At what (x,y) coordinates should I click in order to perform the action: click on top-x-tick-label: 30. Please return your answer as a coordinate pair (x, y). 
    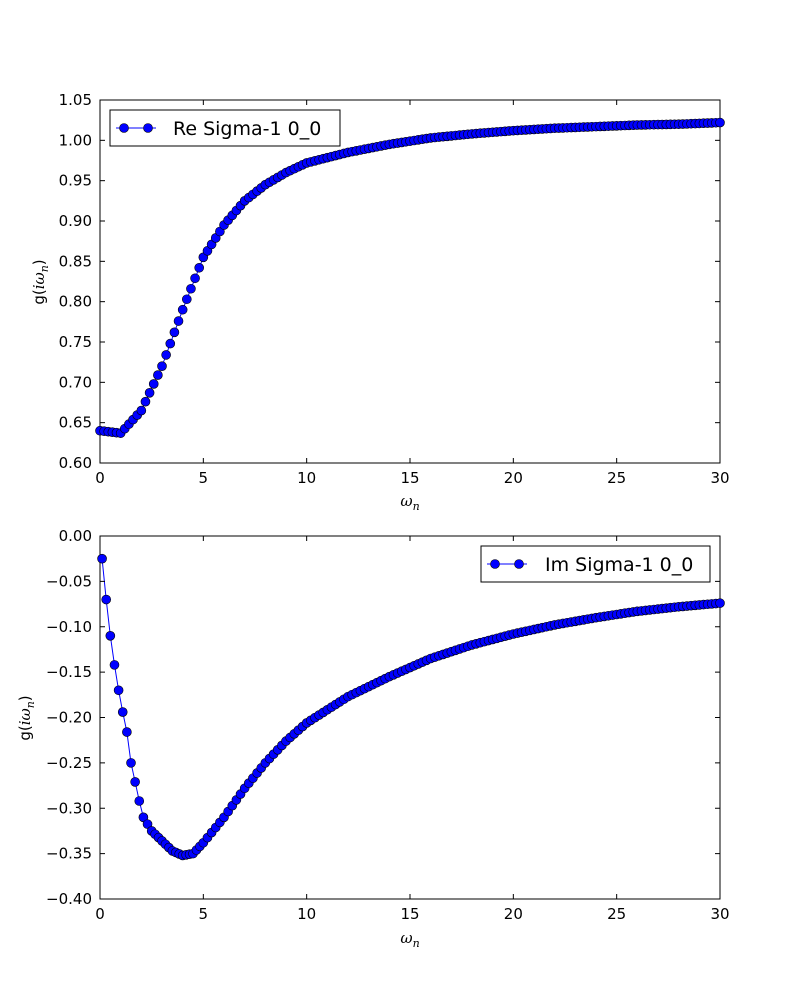
    Looking at the image, I should click on (719, 478).